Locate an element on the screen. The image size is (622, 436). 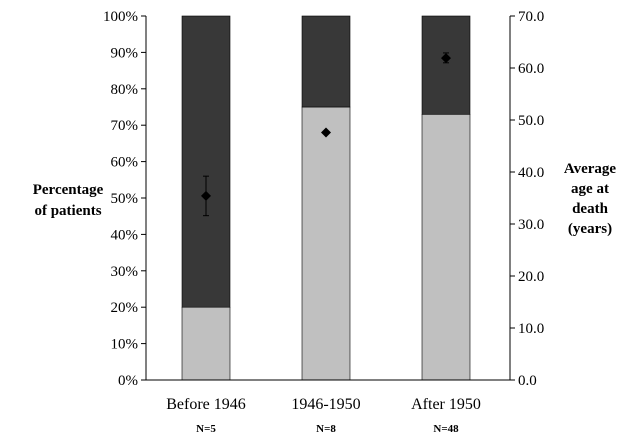
left-tick-label-7: 70% is located at coordinates (125, 126).